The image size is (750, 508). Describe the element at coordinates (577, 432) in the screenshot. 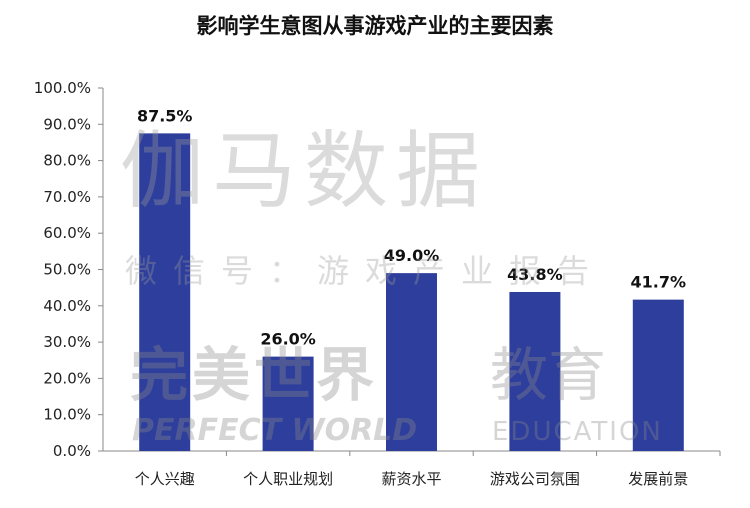

I see `watermark-edu-en: EDUCATION` at that location.